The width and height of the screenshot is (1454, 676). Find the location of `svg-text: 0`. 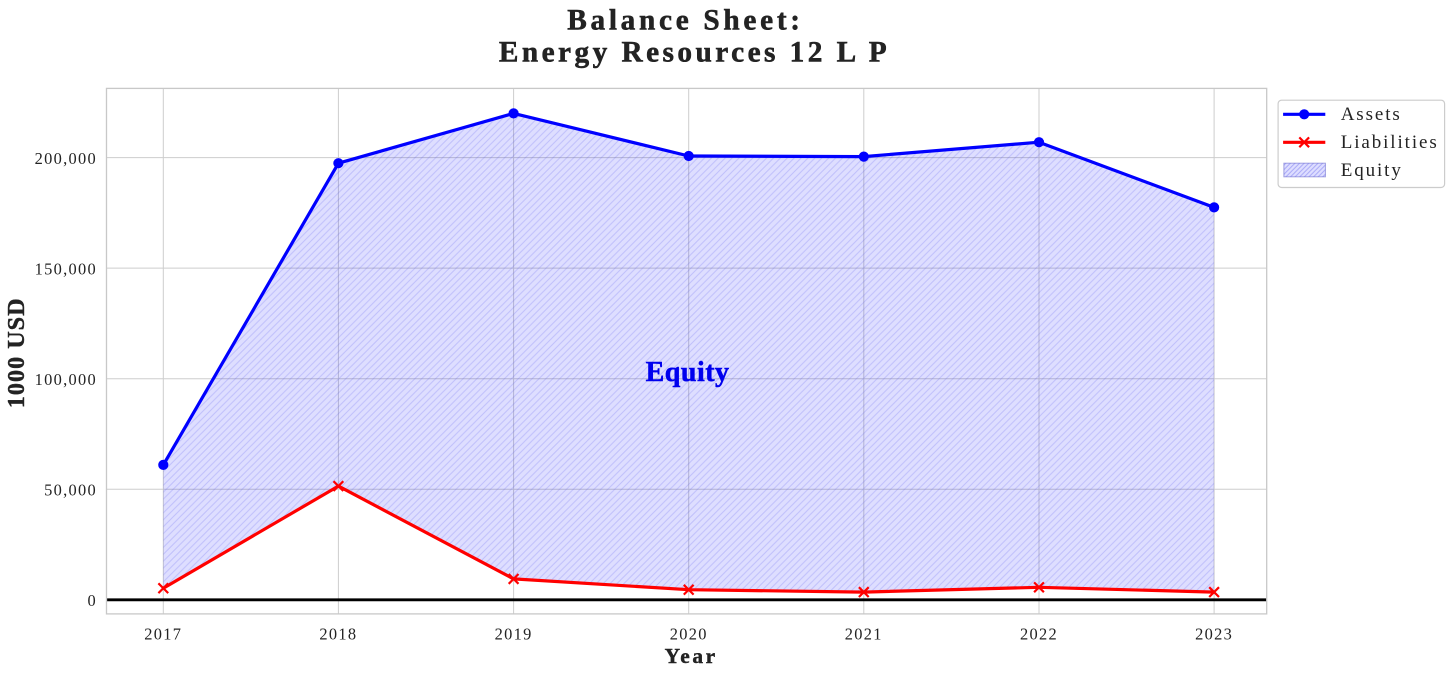

svg-text: 0 is located at coordinates (93, 600).